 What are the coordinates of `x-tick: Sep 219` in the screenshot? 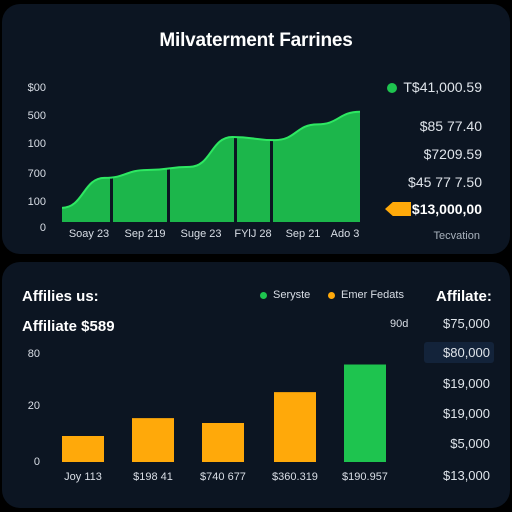 It's located at (145, 234).